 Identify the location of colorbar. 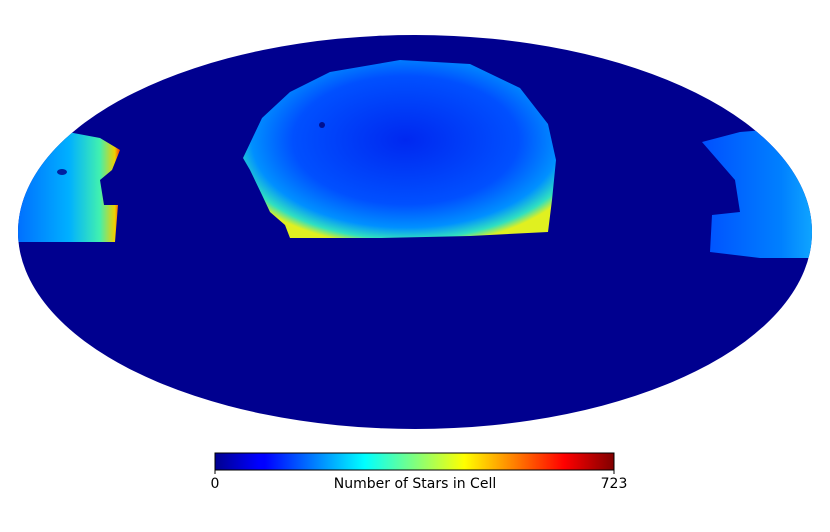
(414, 461).